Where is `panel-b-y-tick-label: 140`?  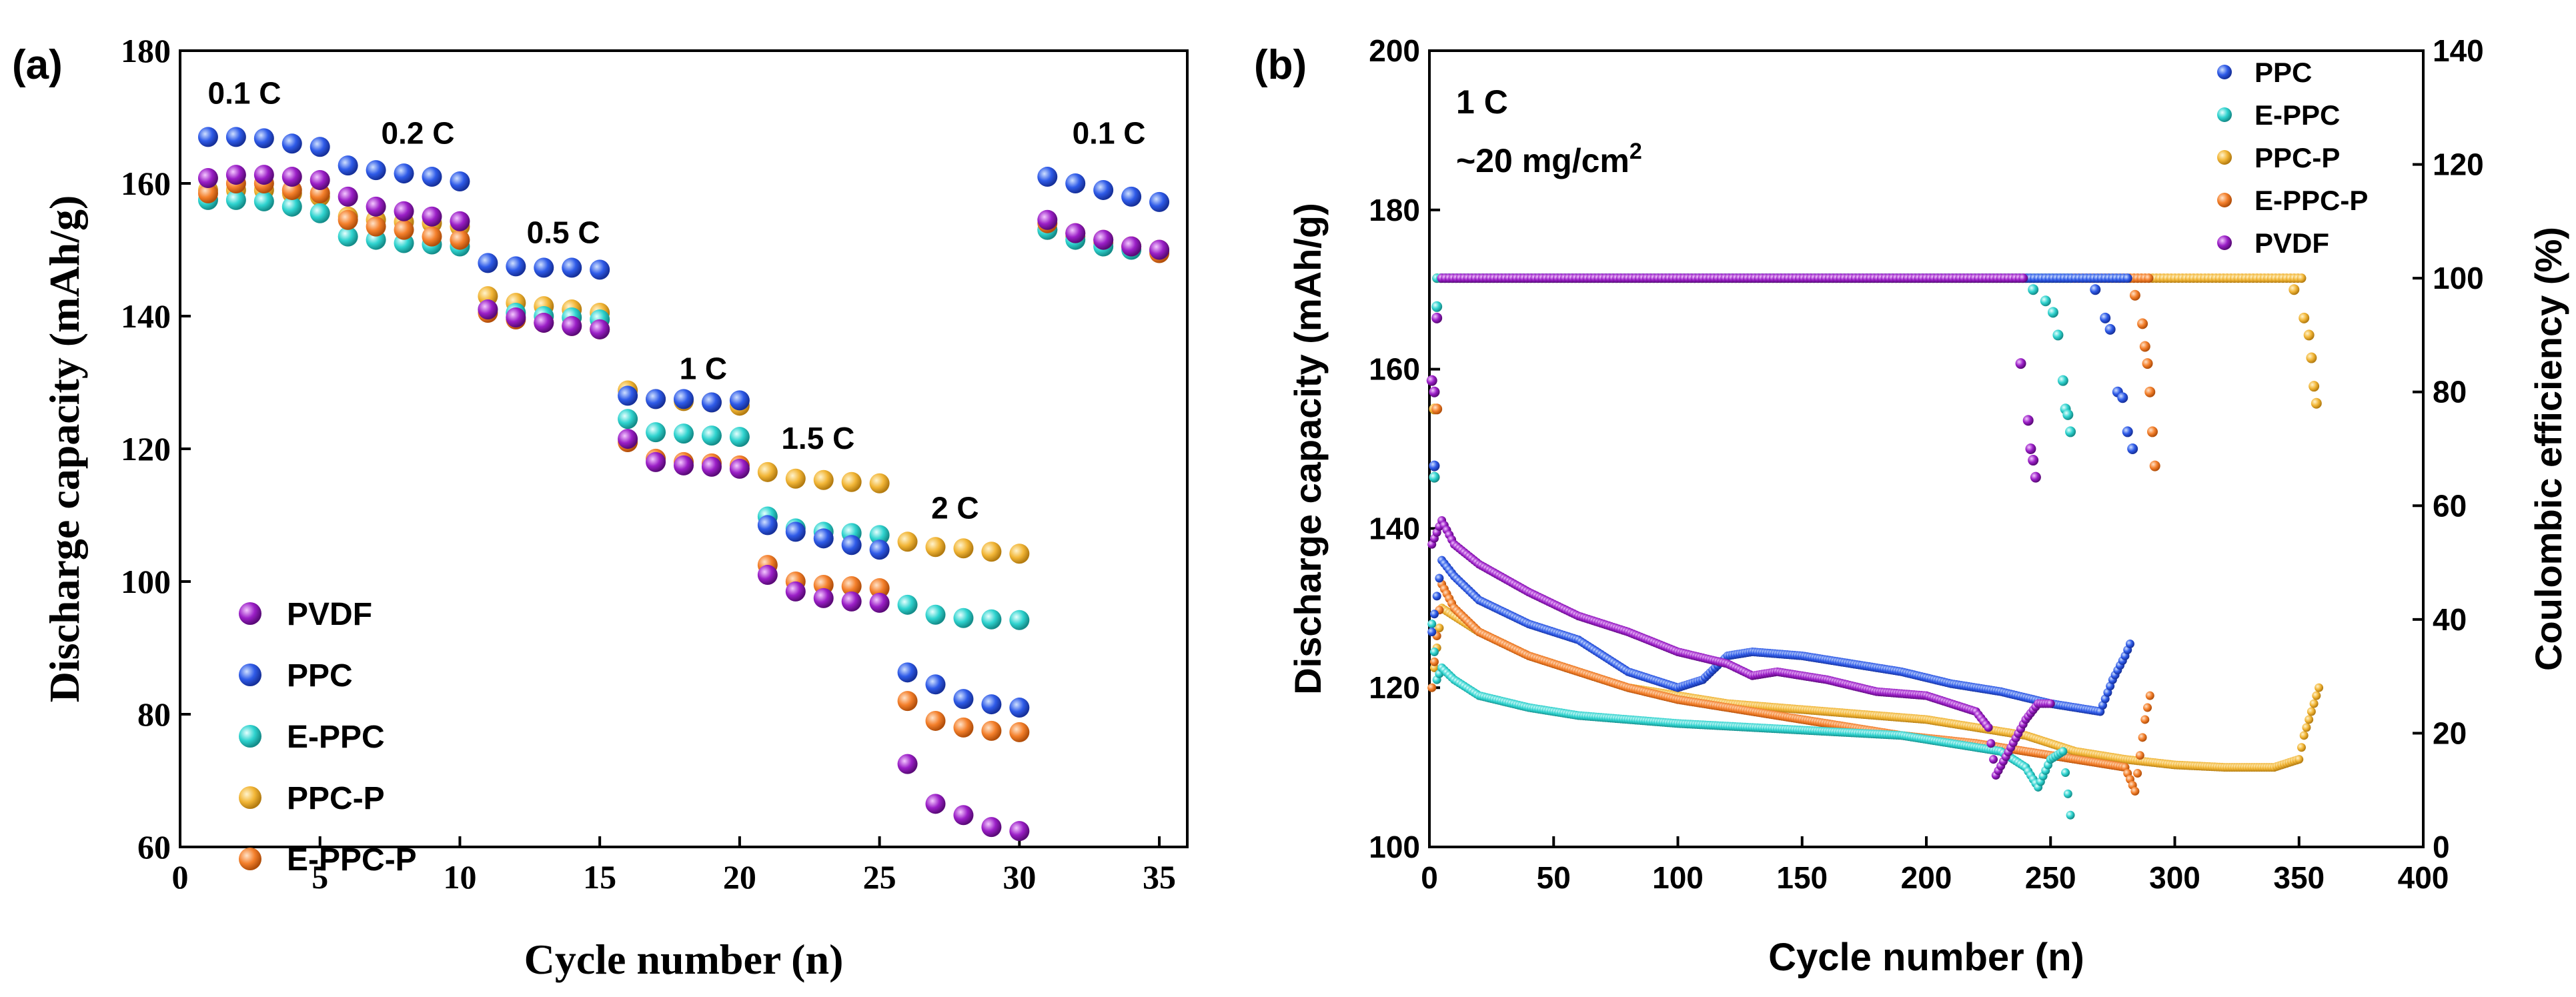
panel-b-y-tick-label: 140 is located at coordinates (1394, 528).